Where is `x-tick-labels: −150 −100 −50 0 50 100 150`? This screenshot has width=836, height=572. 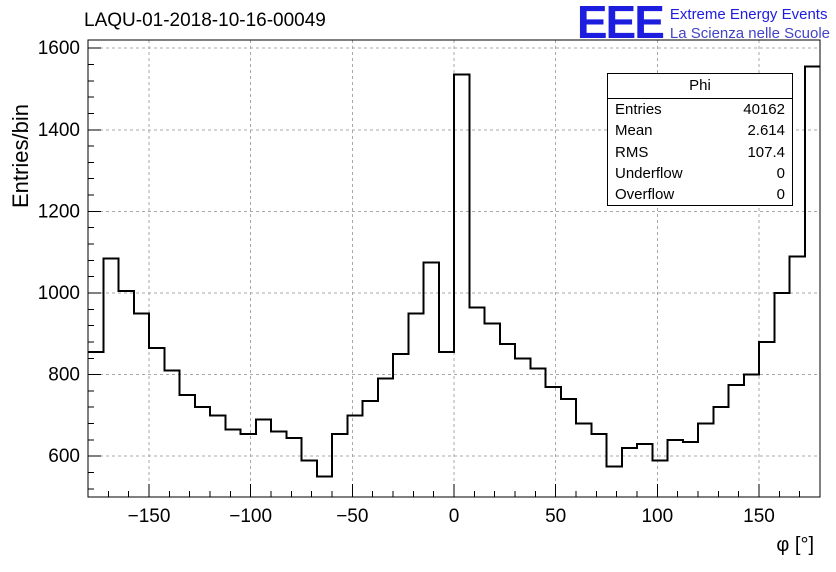
x-tick-labels: −150 −100 −50 0 50 100 150 is located at coordinates (451, 516).